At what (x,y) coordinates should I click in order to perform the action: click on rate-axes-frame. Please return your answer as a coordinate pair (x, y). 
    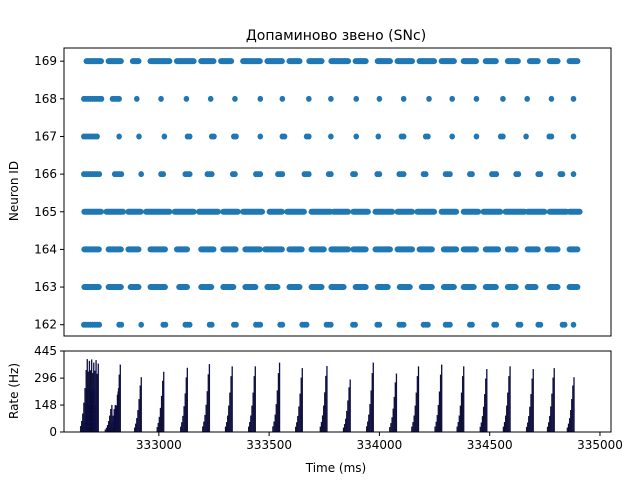
    Looking at the image, I should click on (337, 391).